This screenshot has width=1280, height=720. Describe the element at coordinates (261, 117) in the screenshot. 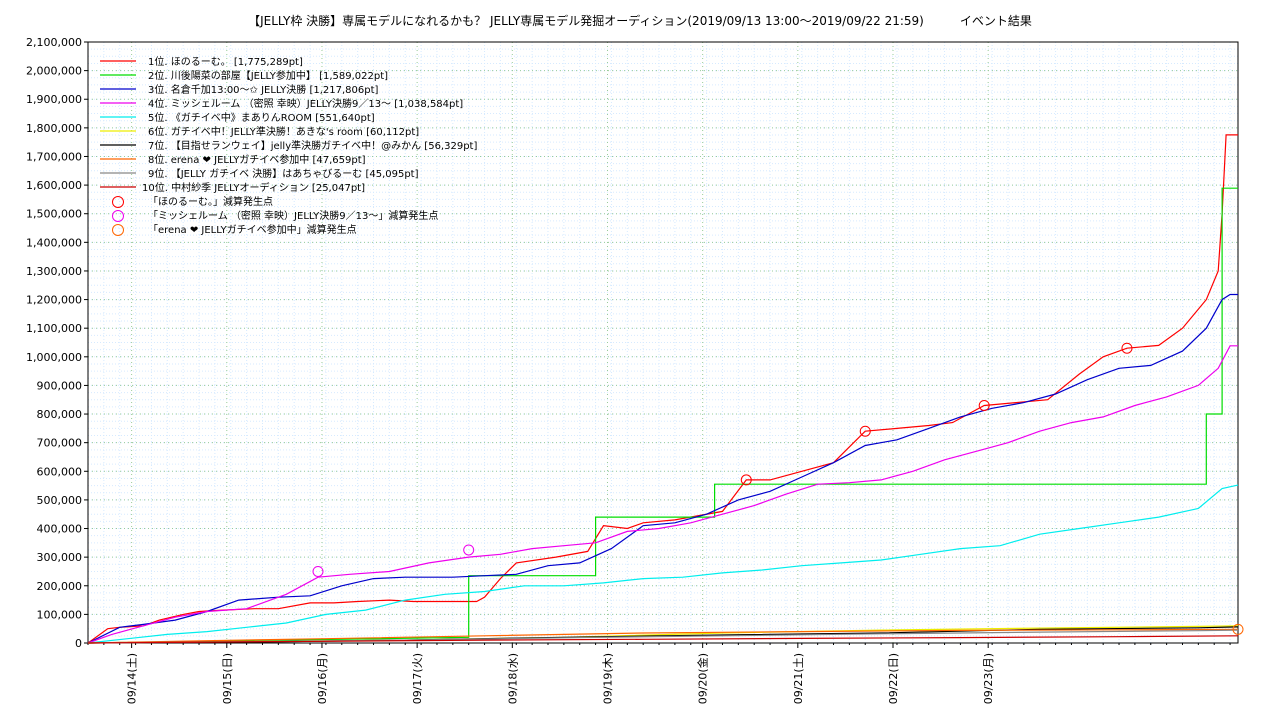

I see `legend-label-5: 5位. 《ガチイベ中》まありんROOM [551,640pt]` at that location.